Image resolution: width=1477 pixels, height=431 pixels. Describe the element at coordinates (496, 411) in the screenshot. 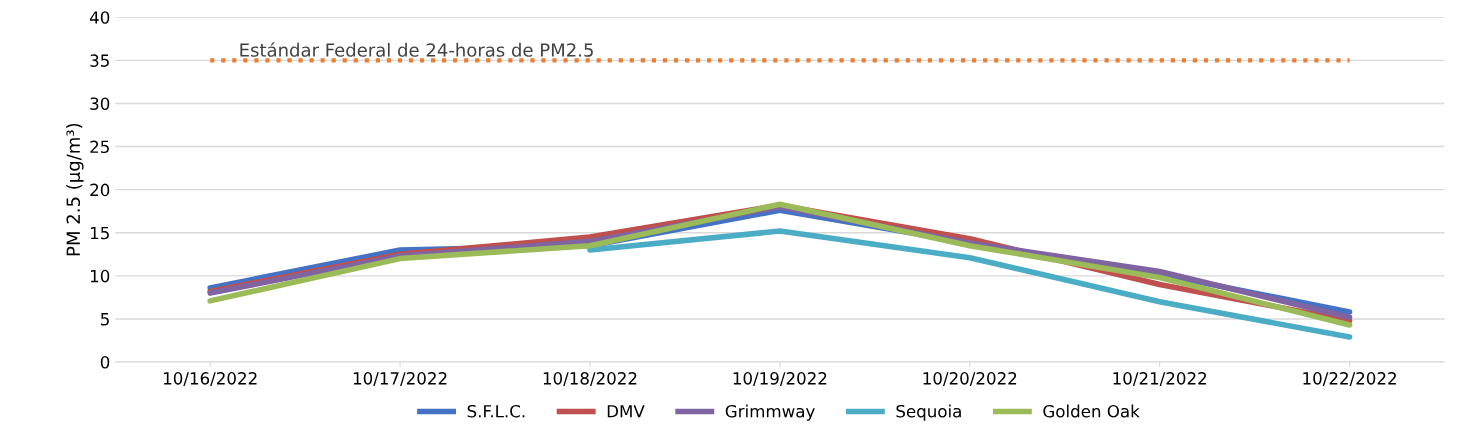

I see `legend-label: S.F.L.C.` at that location.